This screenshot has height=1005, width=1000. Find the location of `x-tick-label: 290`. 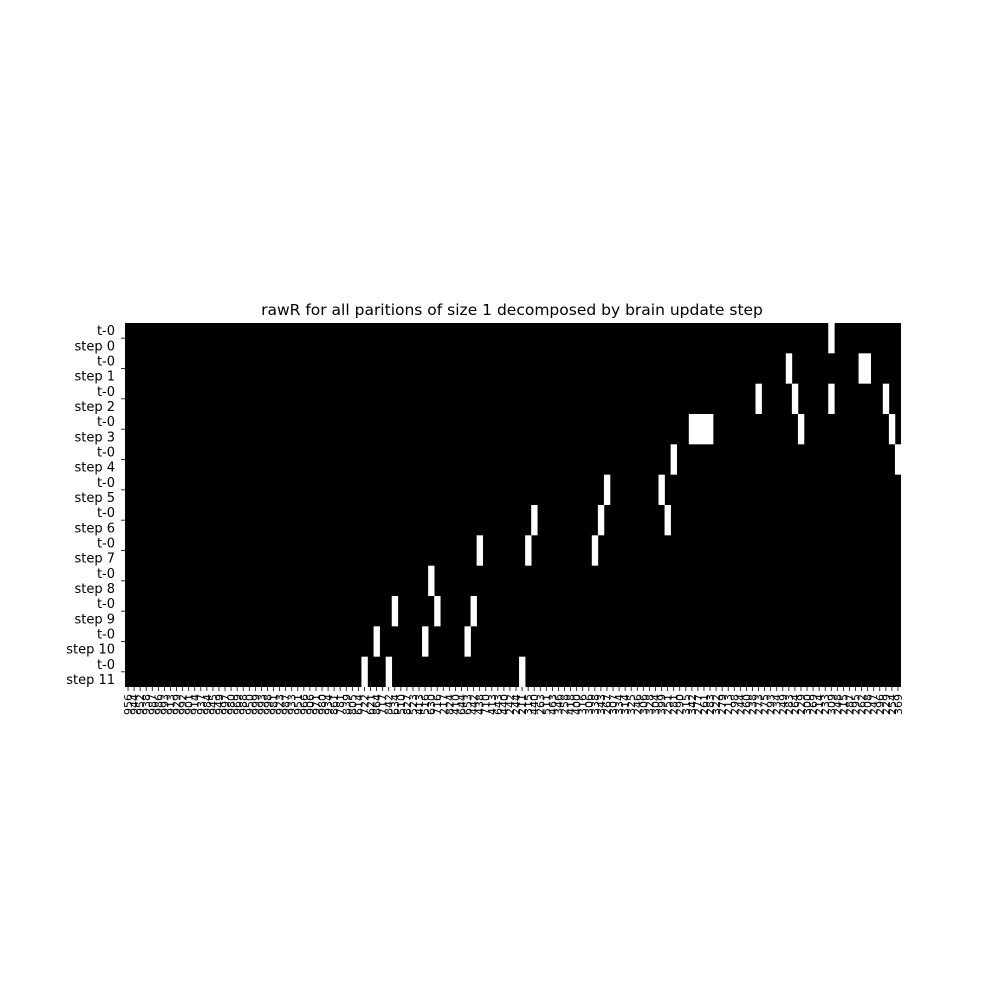

x-tick-label: 290 is located at coordinates (680, 704).